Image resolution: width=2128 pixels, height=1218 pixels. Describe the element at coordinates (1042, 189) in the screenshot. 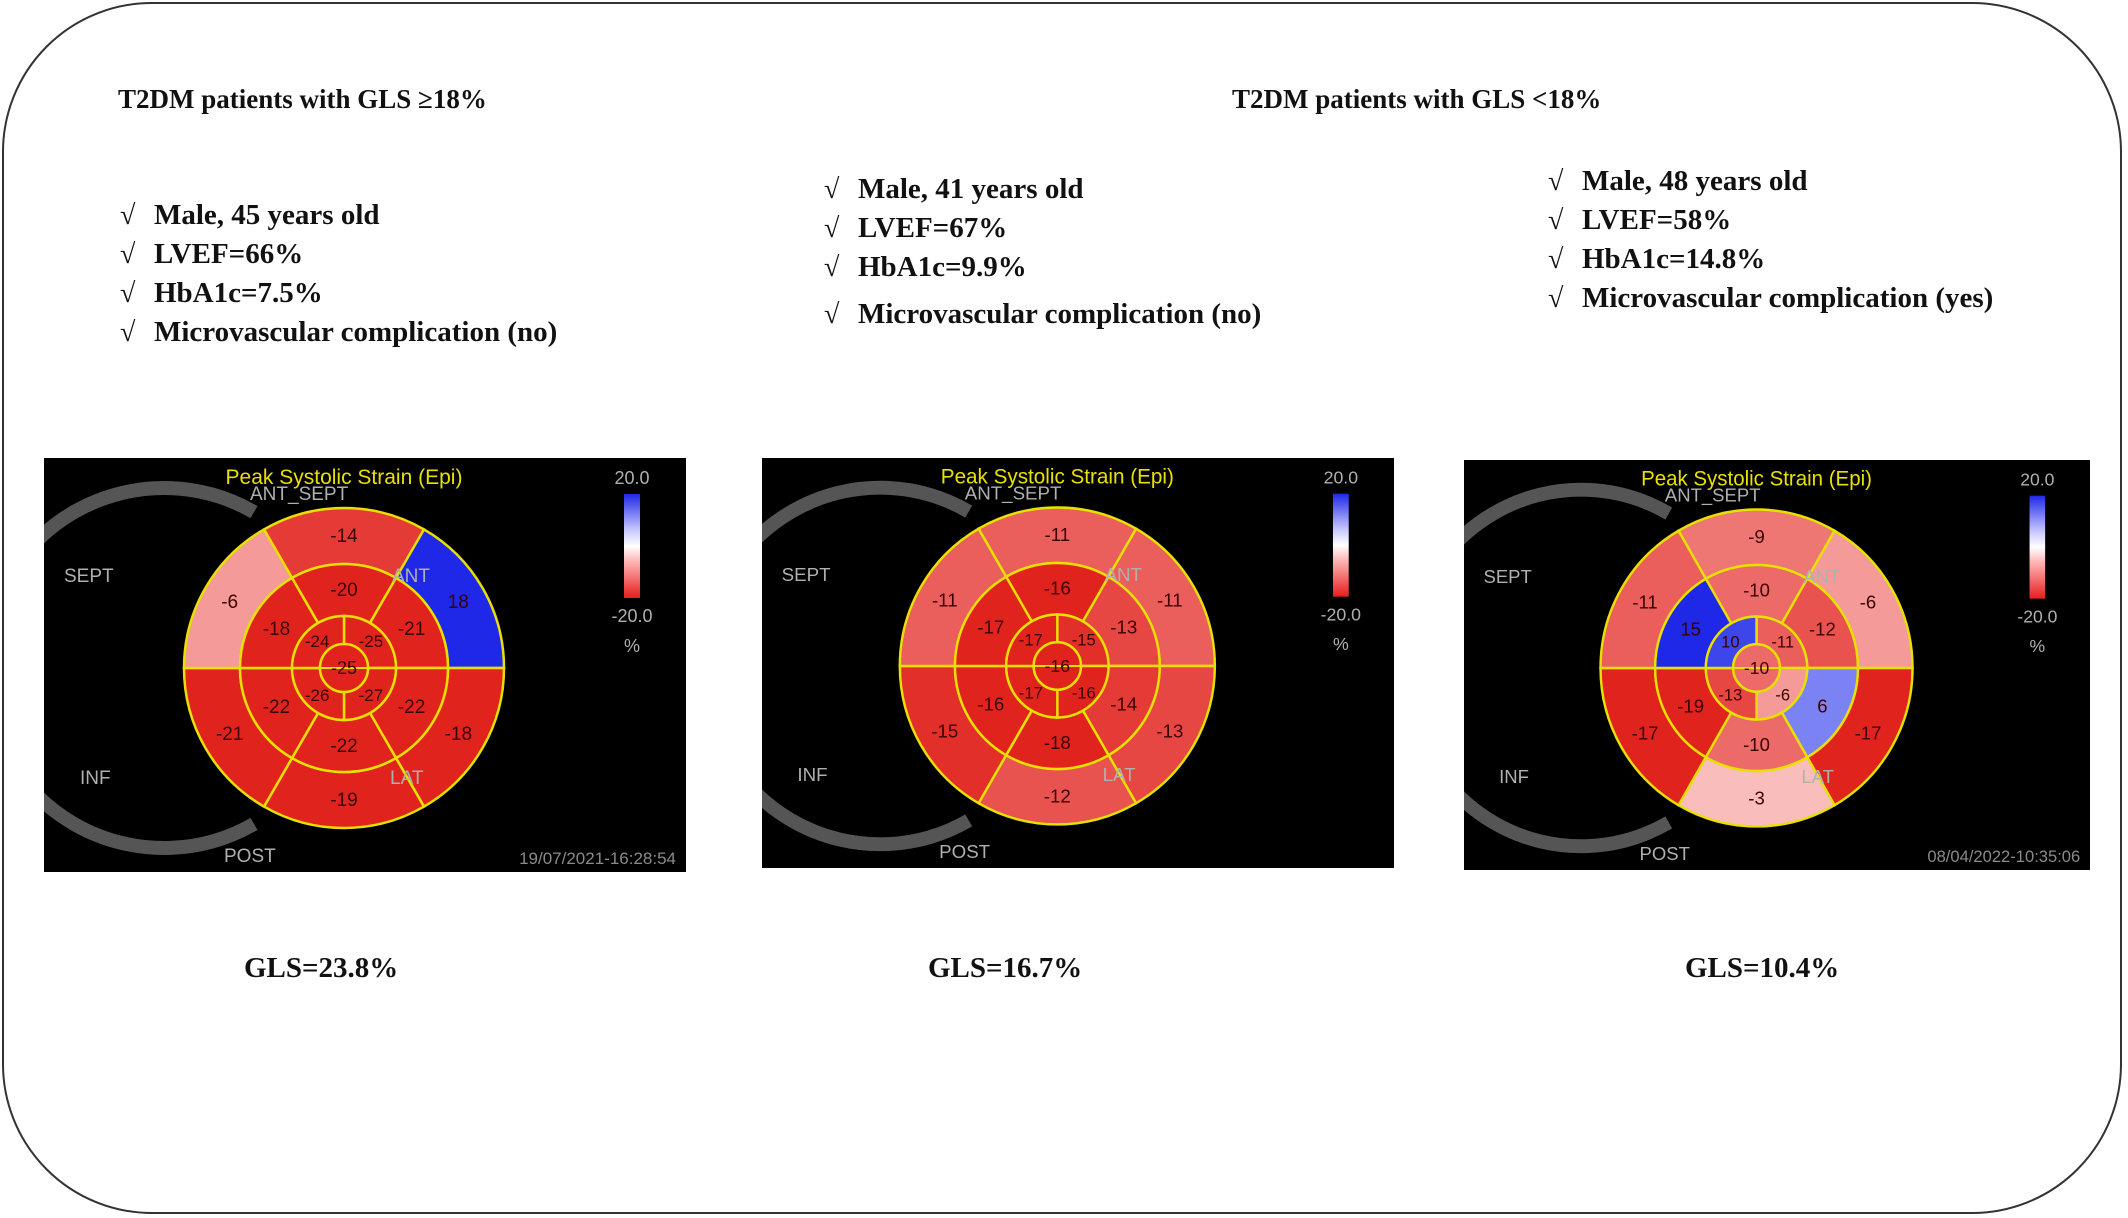

I see `bullet-item: √ Male, 41 years old` at that location.